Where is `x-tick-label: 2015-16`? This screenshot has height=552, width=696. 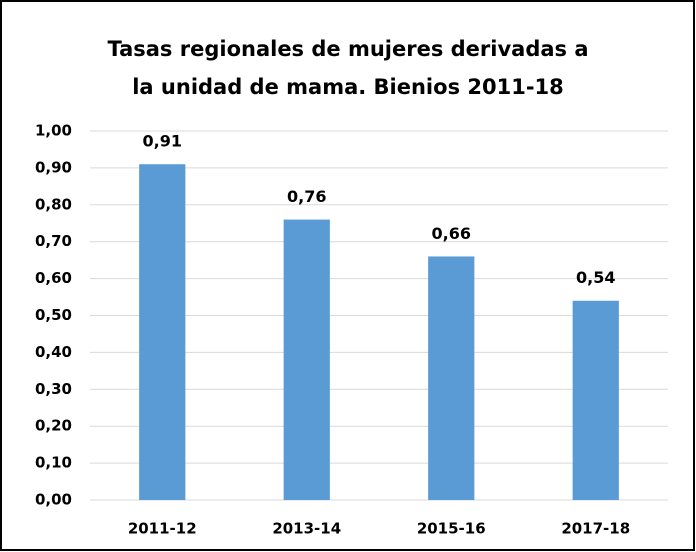
x-tick-label: 2015-16 is located at coordinates (451, 529).